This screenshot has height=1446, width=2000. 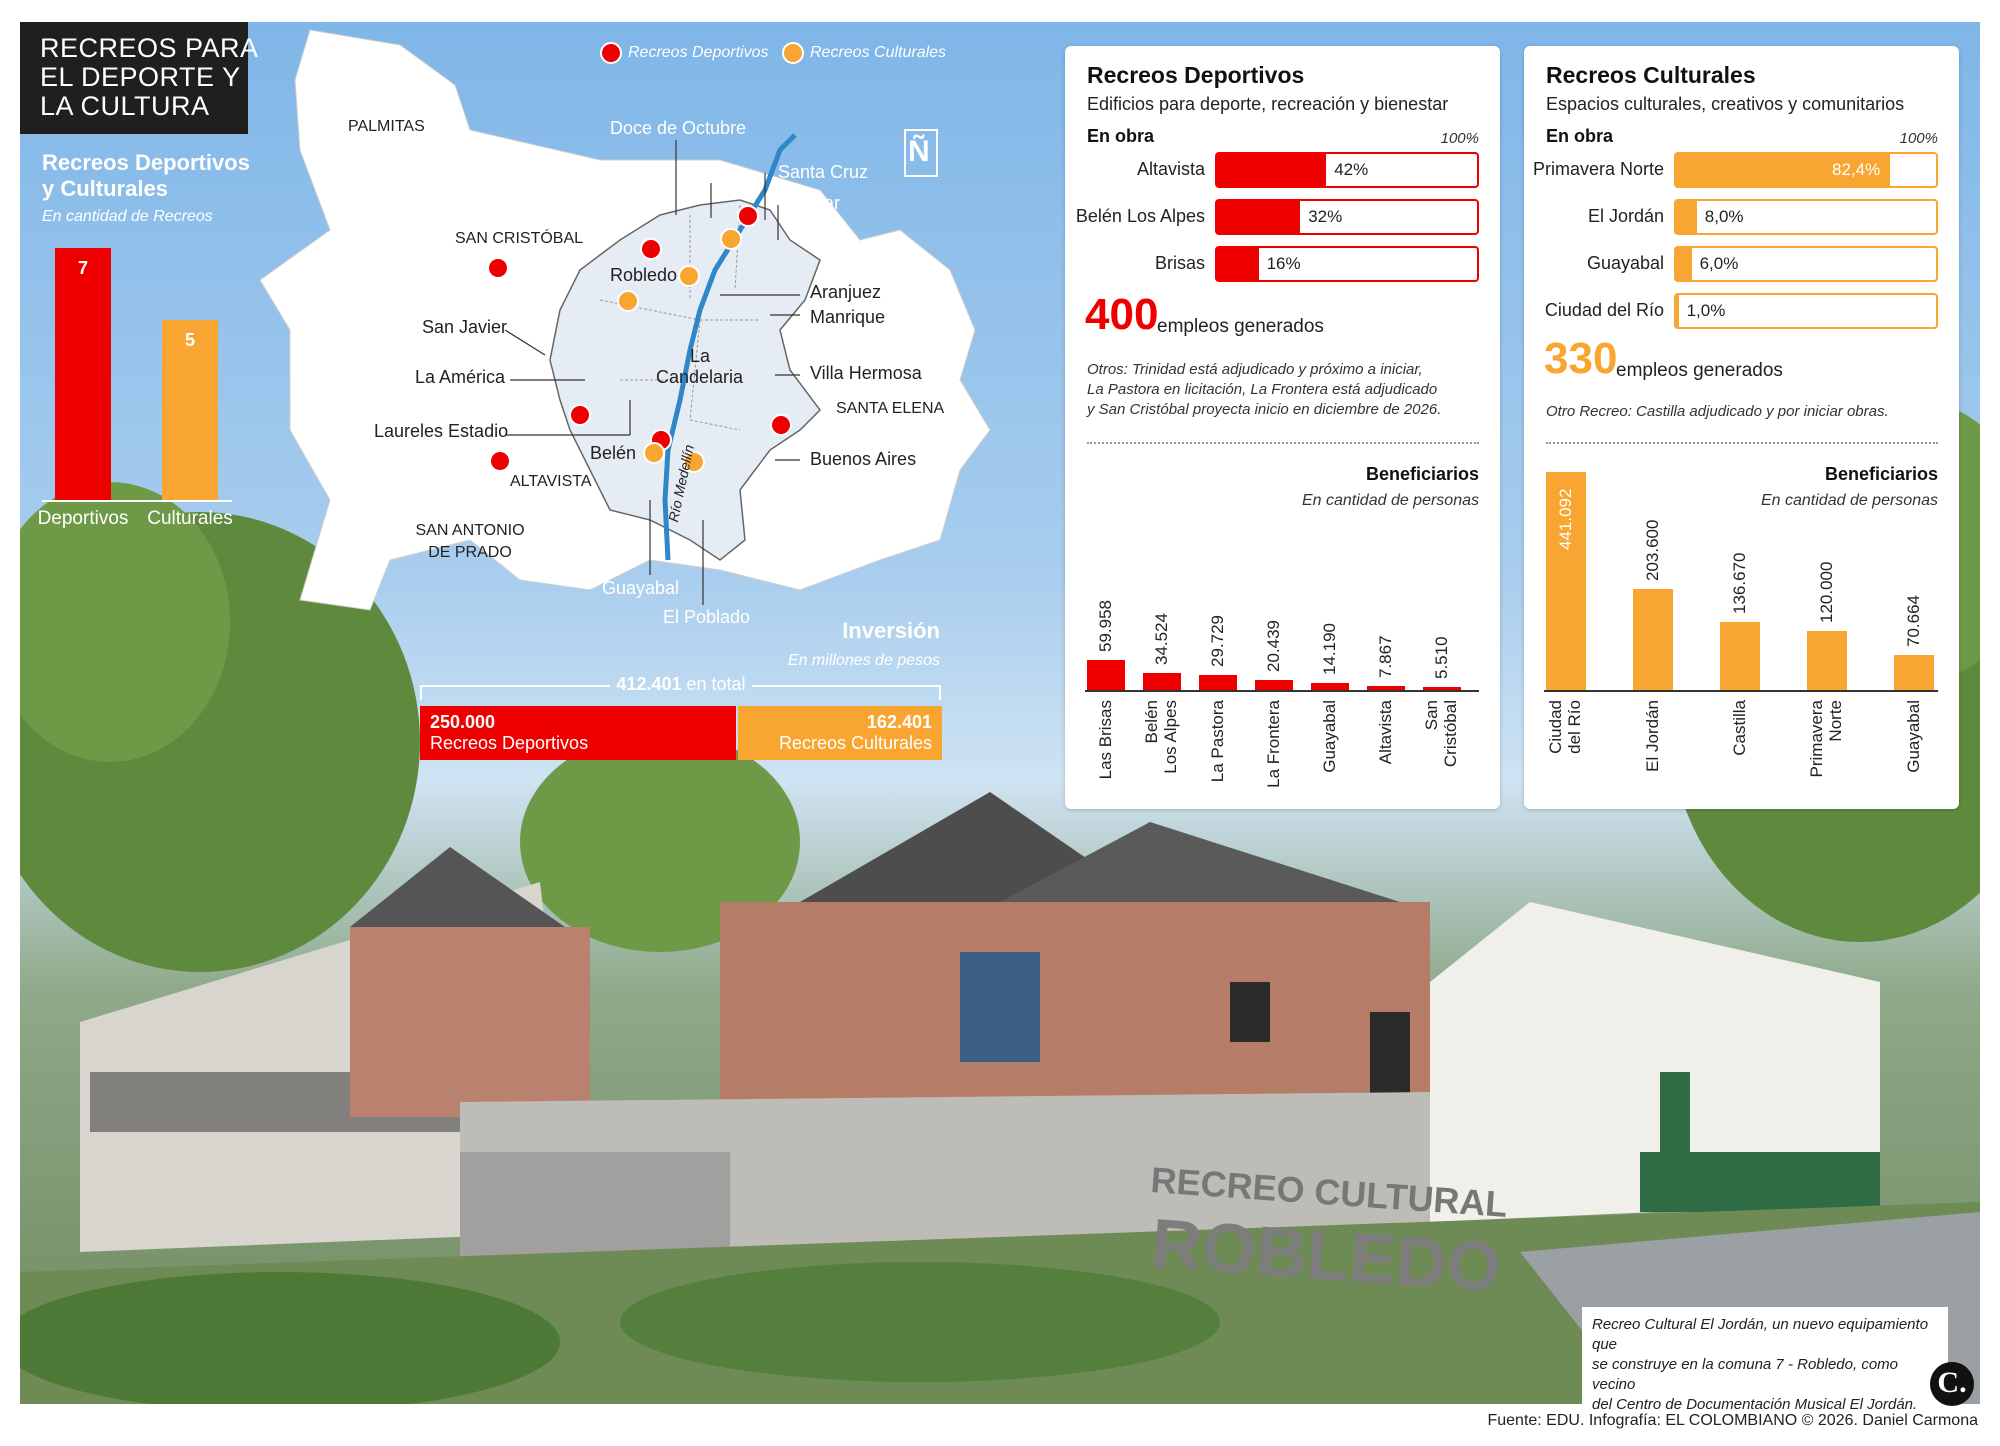 What do you see at coordinates (127, 216) in the screenshot?
I see `summary-chart-subtitle: En cantidad de Recreos` at bounding box center [127, 216].